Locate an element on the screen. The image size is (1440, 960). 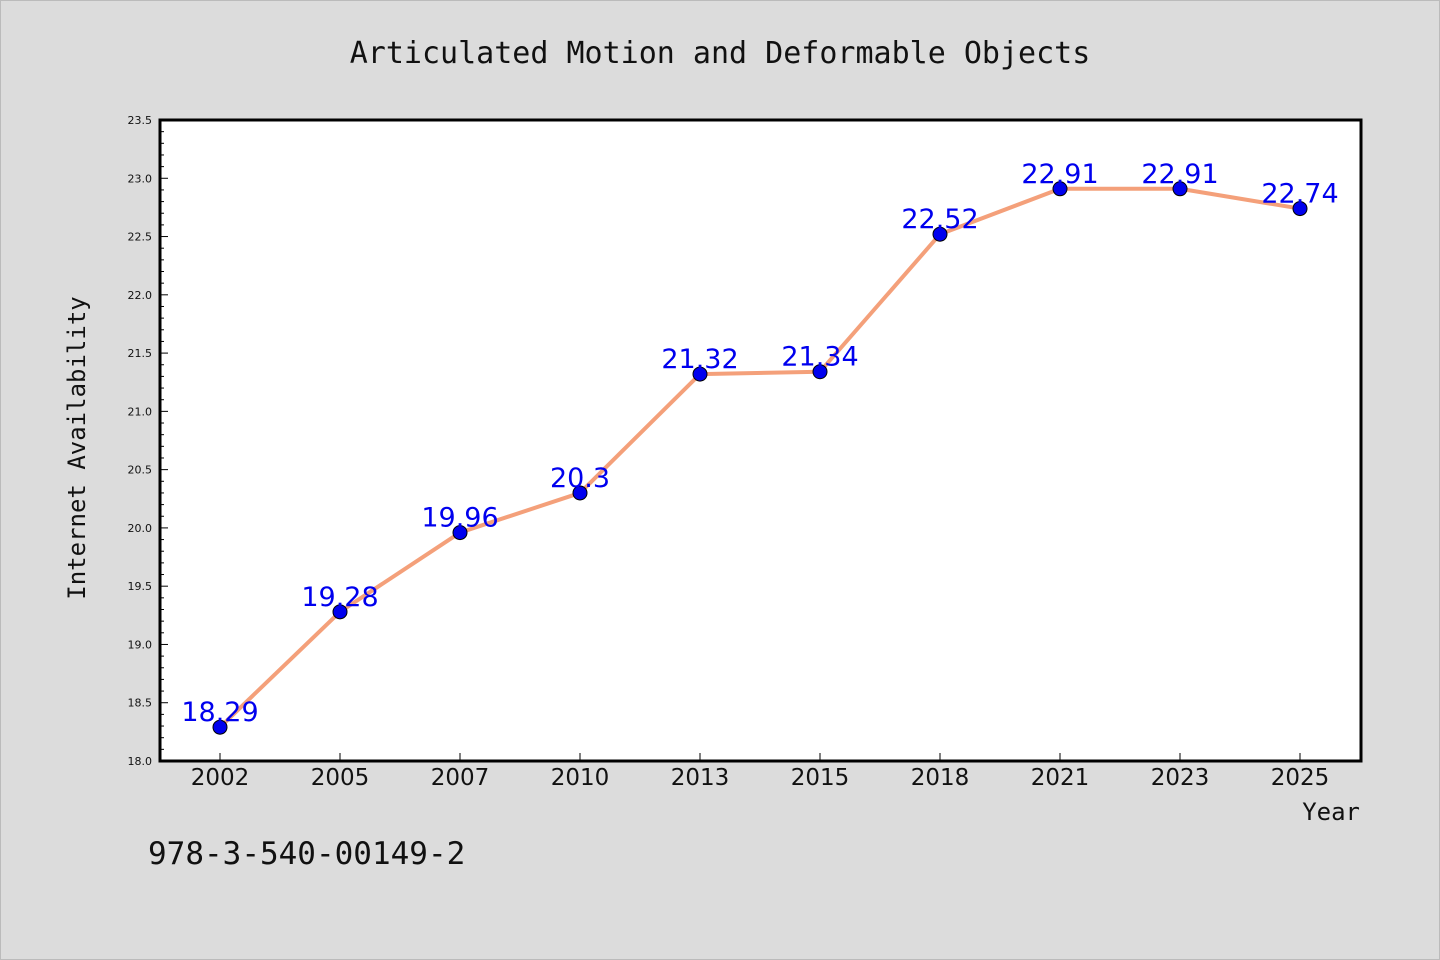
x-tick-label: 2007 is located at coordinates (460, 778).